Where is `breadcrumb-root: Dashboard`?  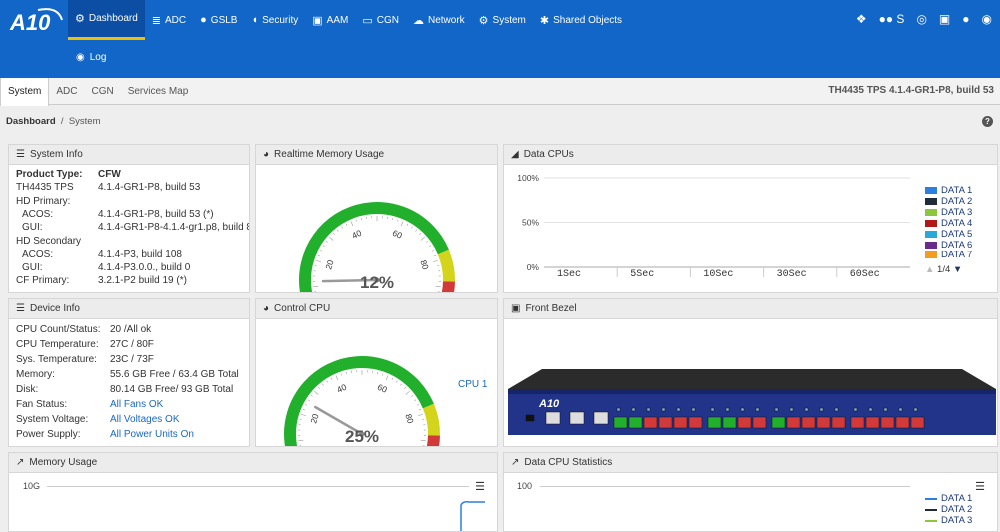
breadcrumb-root: Dashboard is located at coordinates (31, 121).